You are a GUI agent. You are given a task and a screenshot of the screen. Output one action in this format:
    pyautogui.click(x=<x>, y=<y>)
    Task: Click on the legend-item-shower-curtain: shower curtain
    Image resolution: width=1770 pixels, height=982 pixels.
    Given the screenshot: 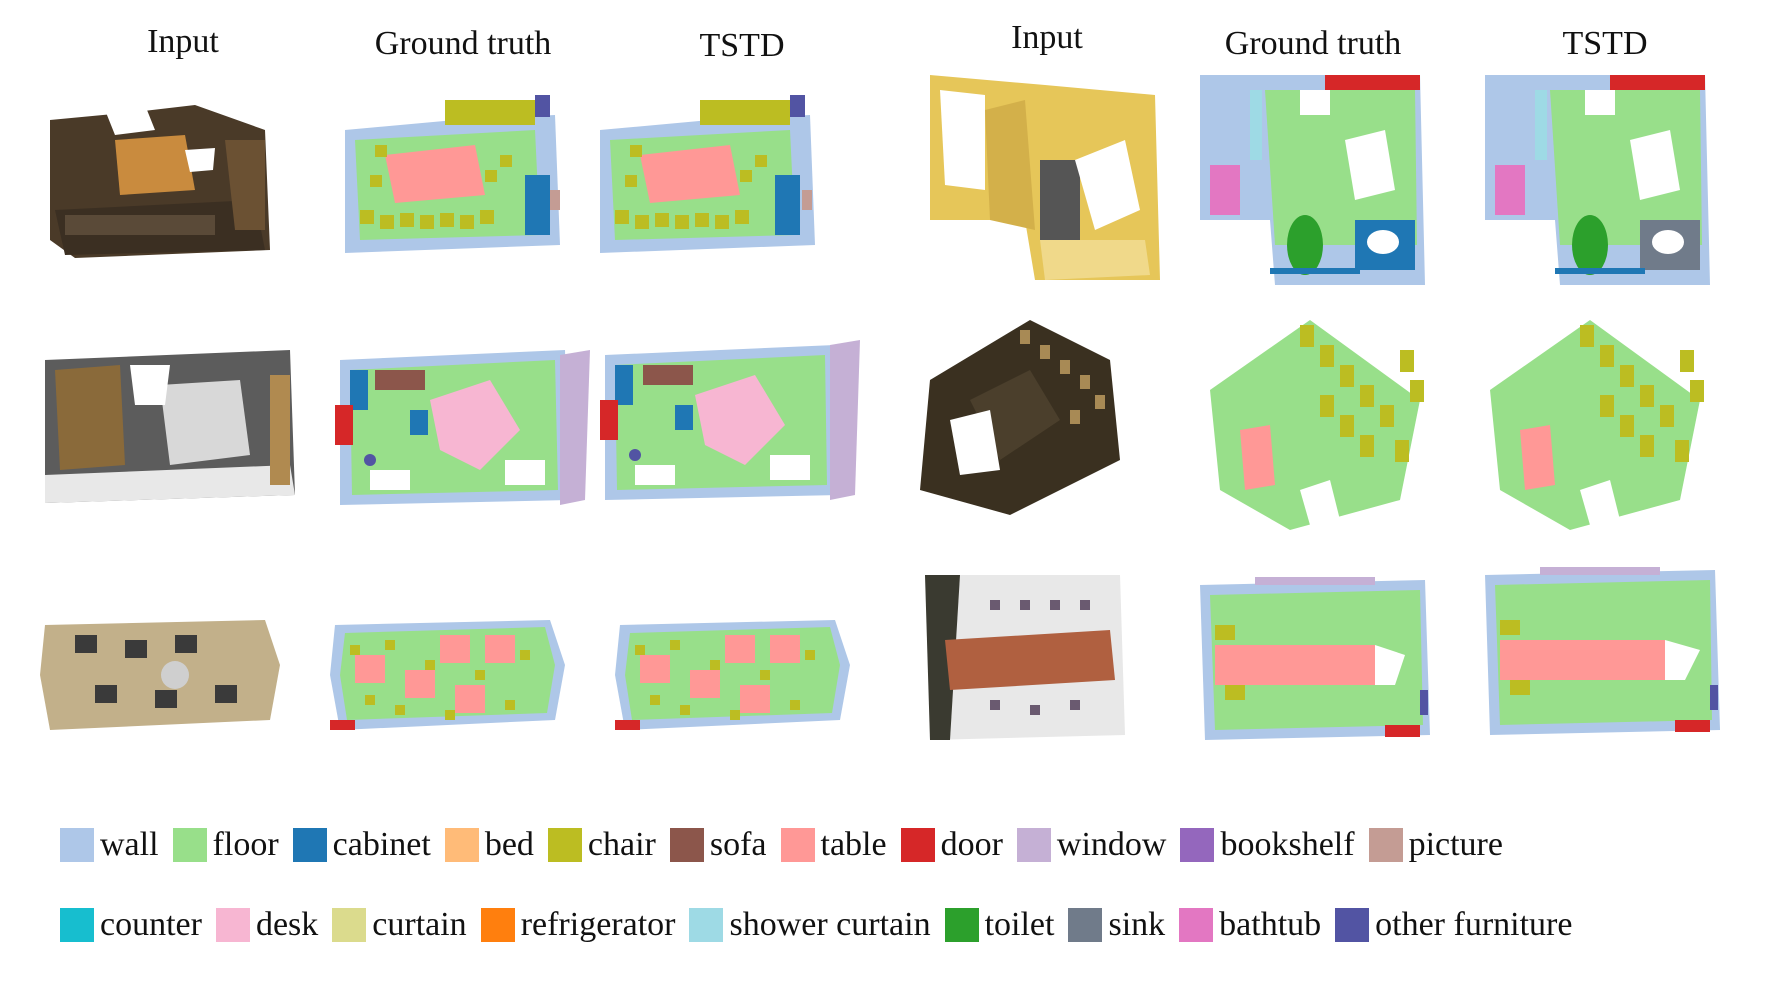 What is the action you would take?
    pyautogui.click(x=810, y=925)
    